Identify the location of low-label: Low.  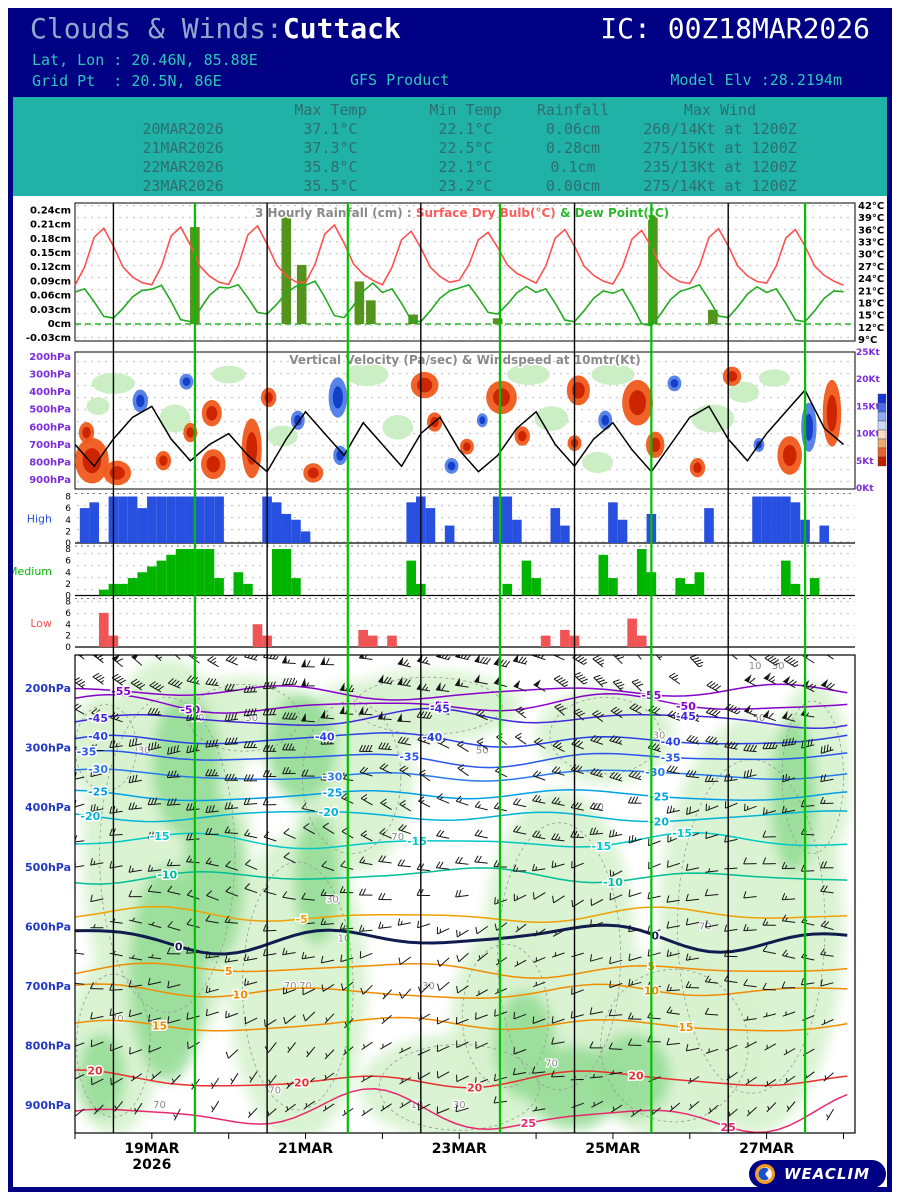
(41, 623).